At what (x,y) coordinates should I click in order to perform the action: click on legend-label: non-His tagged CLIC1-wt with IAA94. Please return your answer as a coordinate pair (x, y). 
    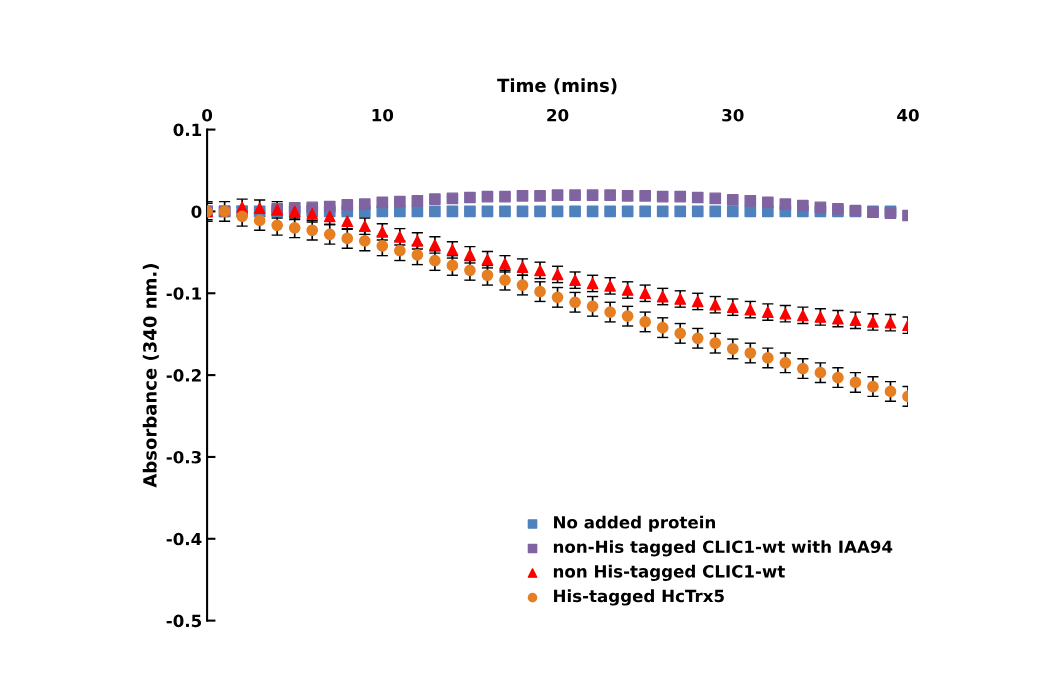
    Looking at the image, I should click on (723, 548).